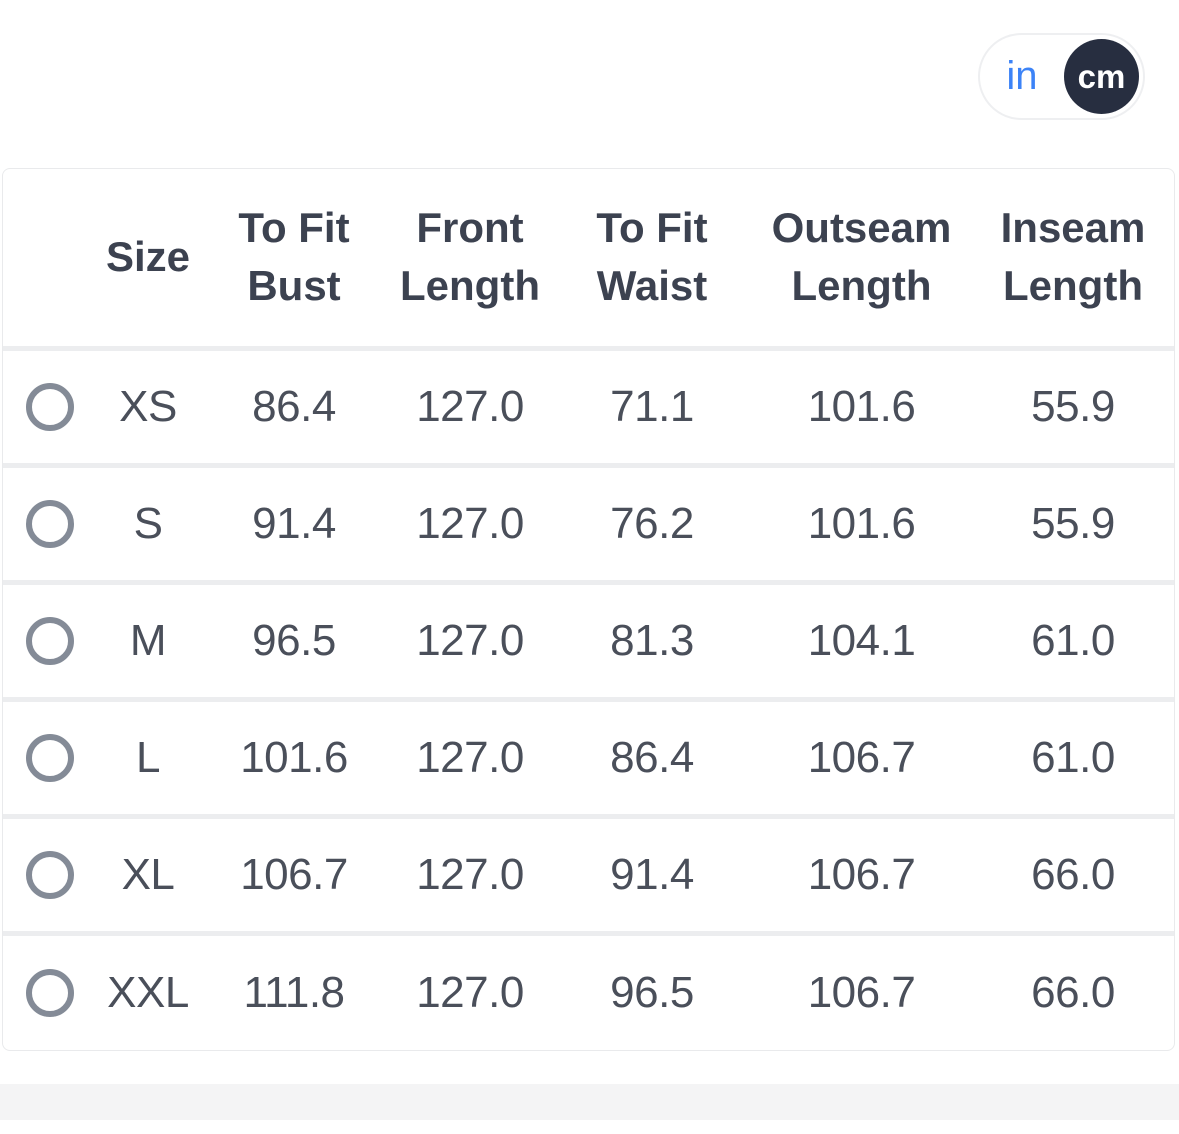 Image resolution: width=1179 pixels, height=1134 pixels. I want to click on waist-value: 71.1, so click(652, 406).